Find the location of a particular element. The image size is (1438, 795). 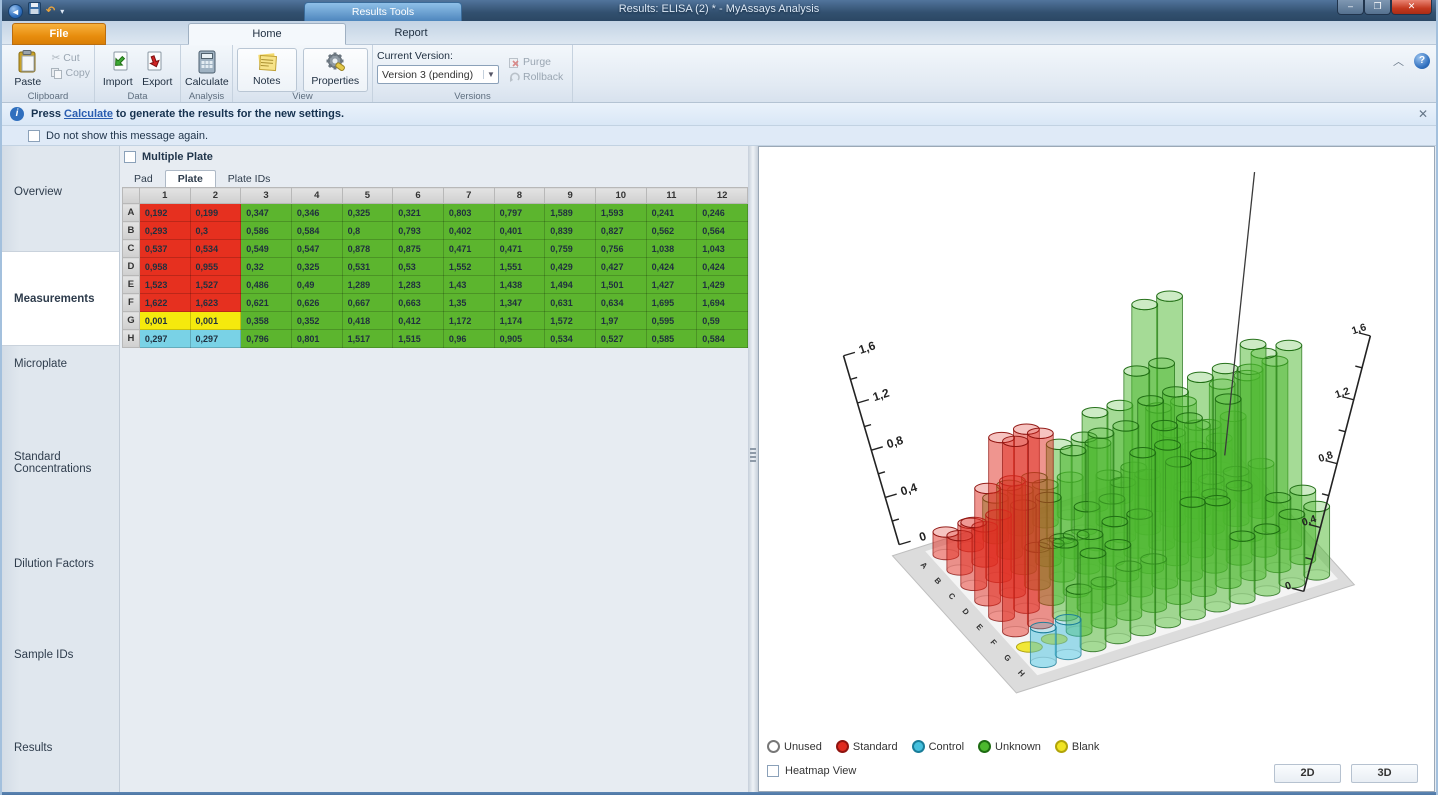

plate-cell: 0,595 is located at coordinates (671, 320).